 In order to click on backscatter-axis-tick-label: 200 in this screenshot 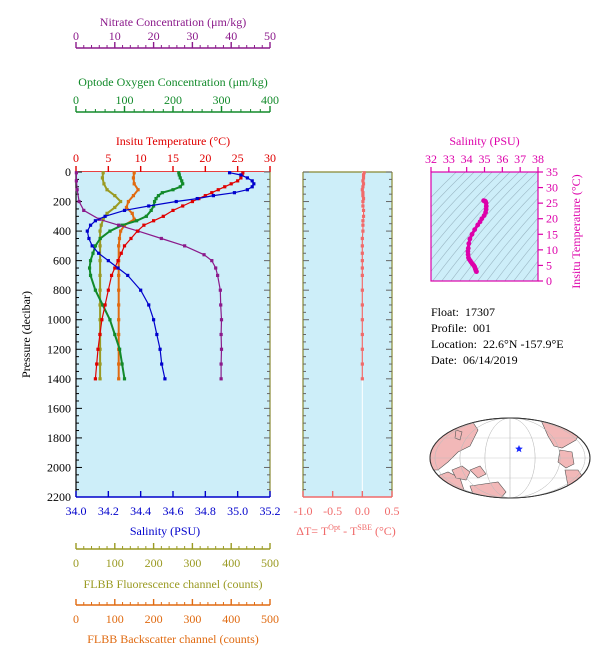, I will do `click(154, 619)`.